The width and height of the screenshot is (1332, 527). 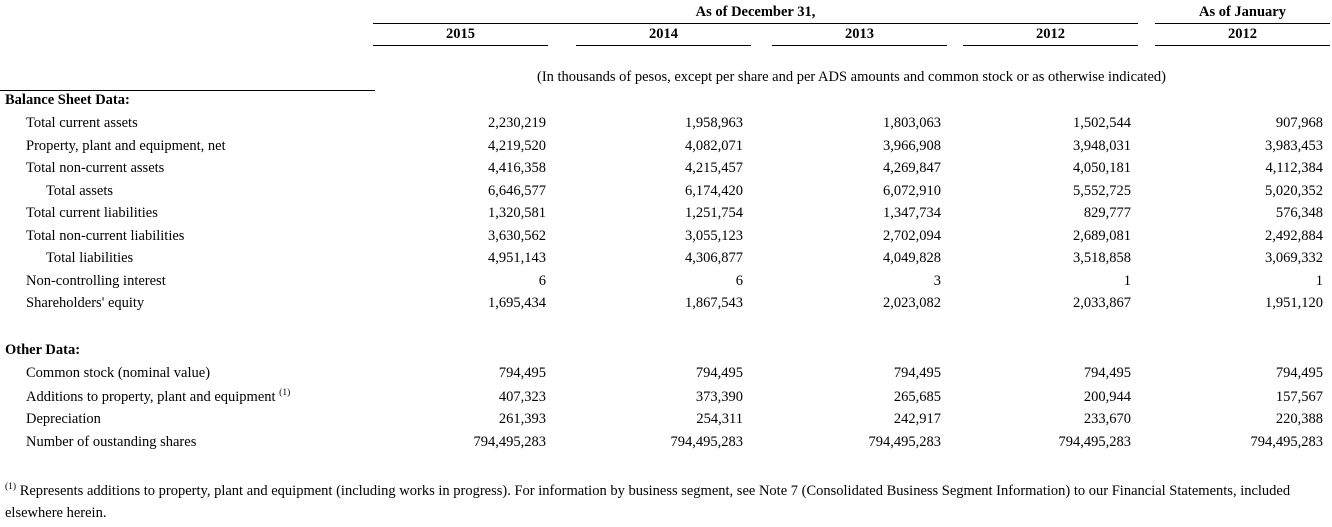 I want to click on cell-value: 6,072,910, so click(x=912, y=190).